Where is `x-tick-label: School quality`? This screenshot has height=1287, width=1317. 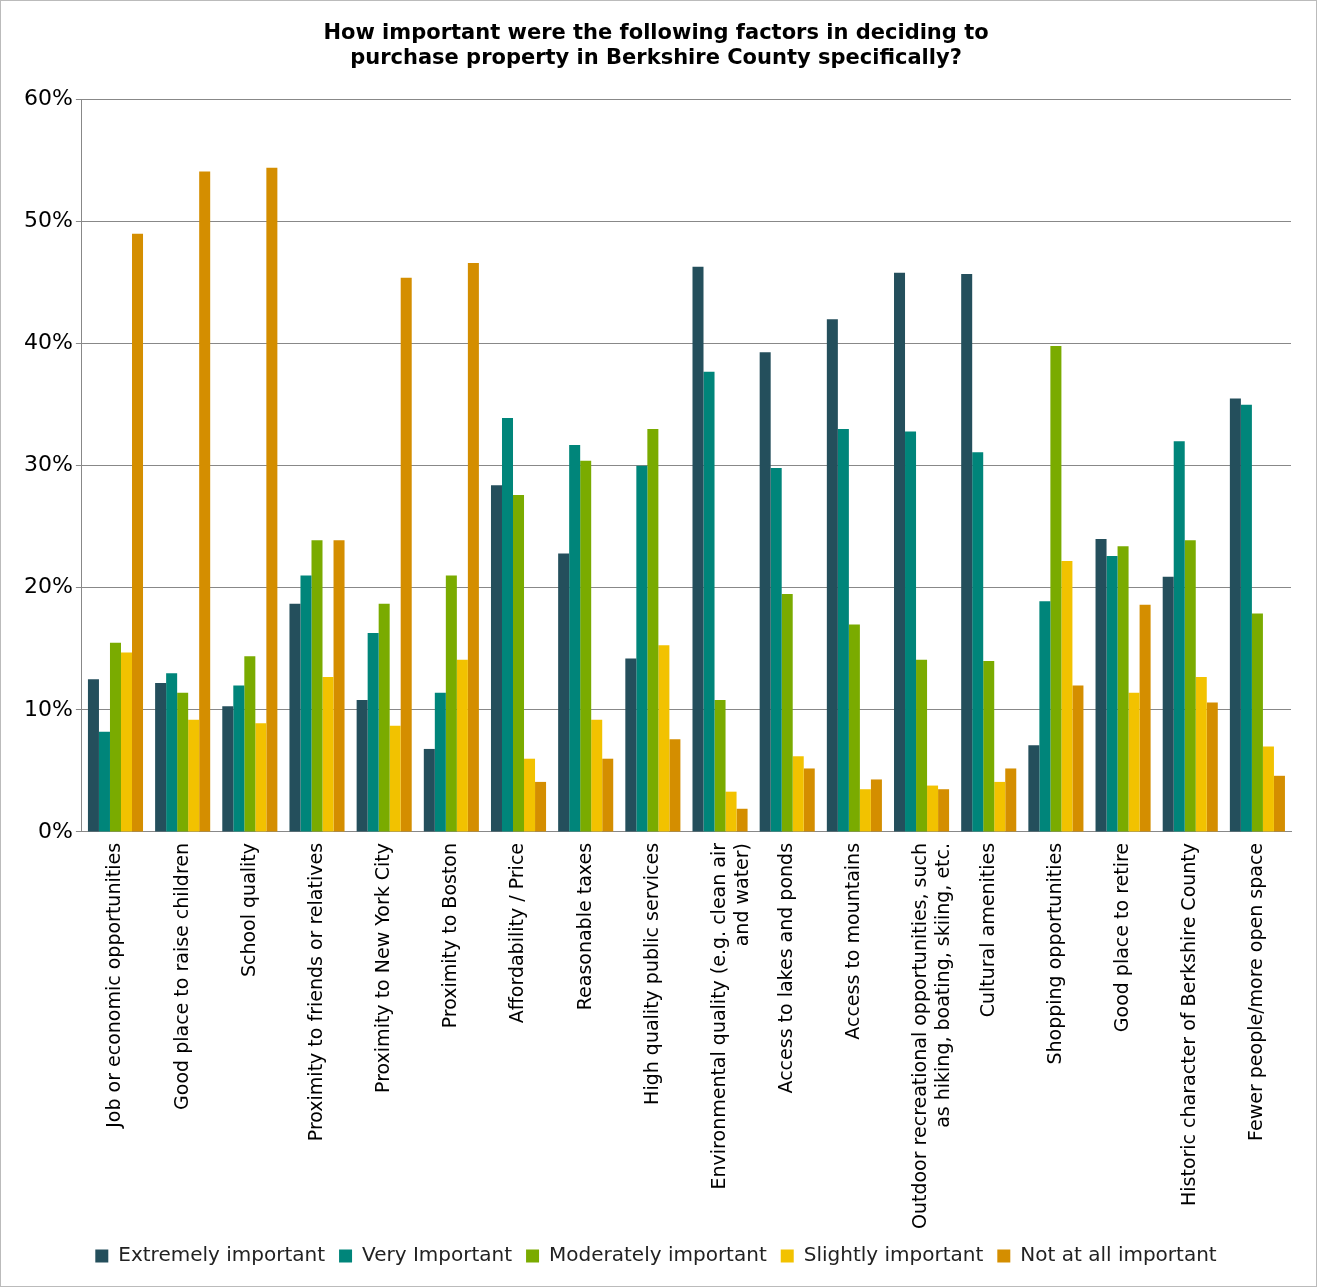
x-tick-label: School quality is located at coordinates (247, 910).